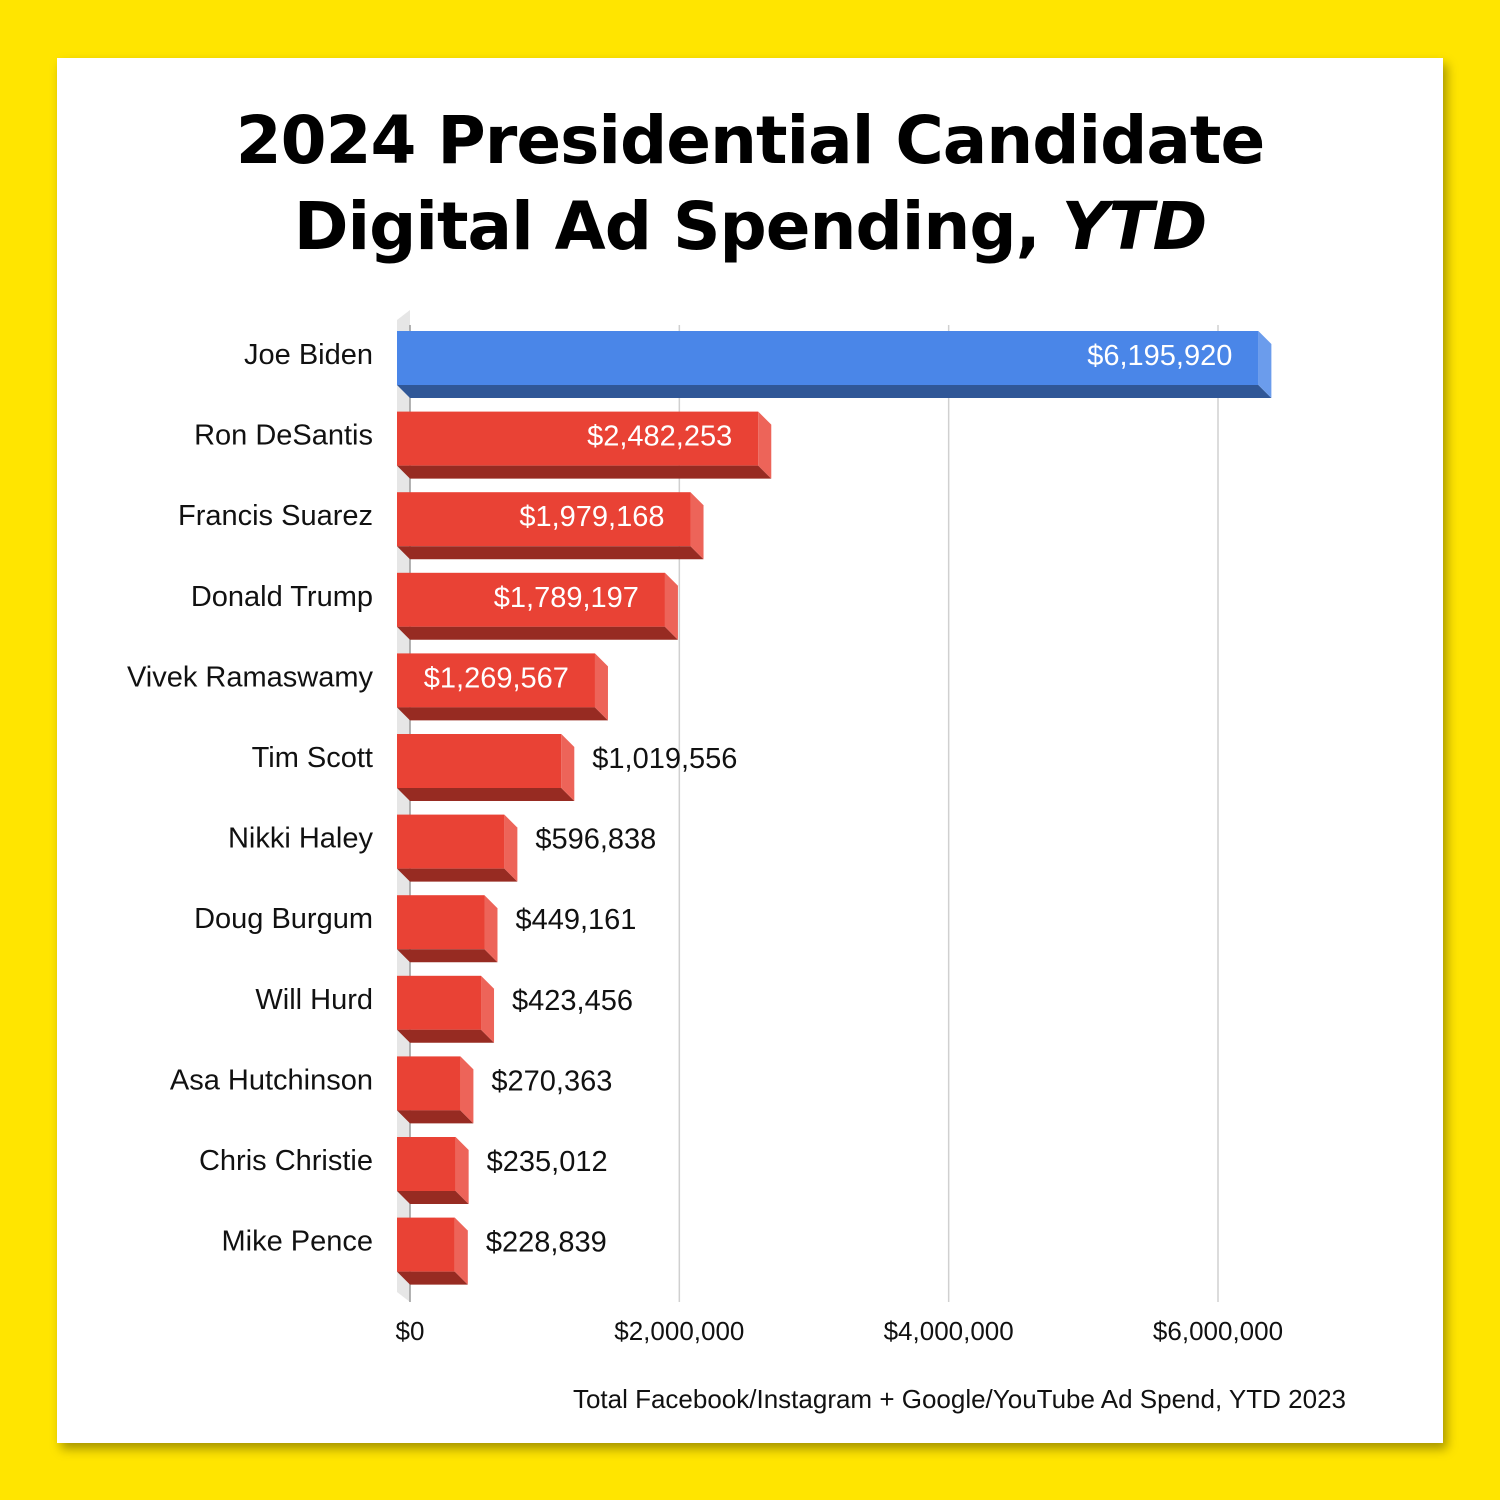 This screenshot has width=1500, height=1500. What do you see at coordinates (546, 1243) in the screenshot?
I see `data-label: $228,839` at bounding box center [546, 1243].